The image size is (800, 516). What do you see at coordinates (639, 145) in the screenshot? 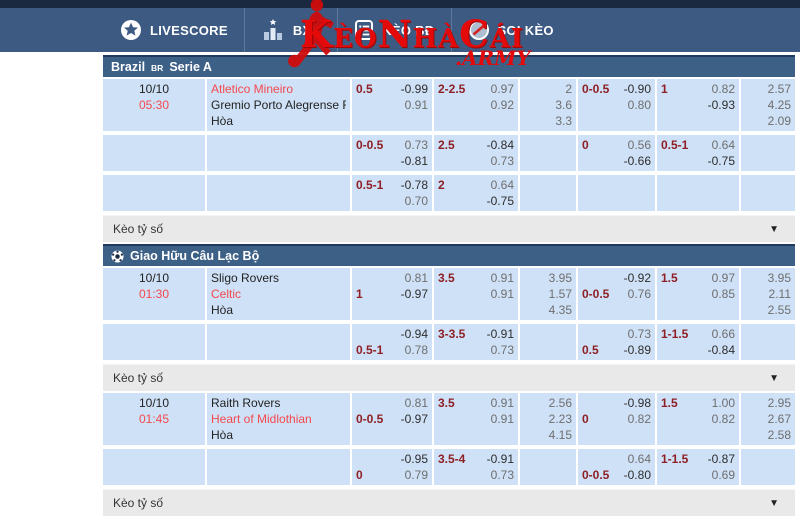
I see `odd-value: 0.56` at bounding box center [639, 145].